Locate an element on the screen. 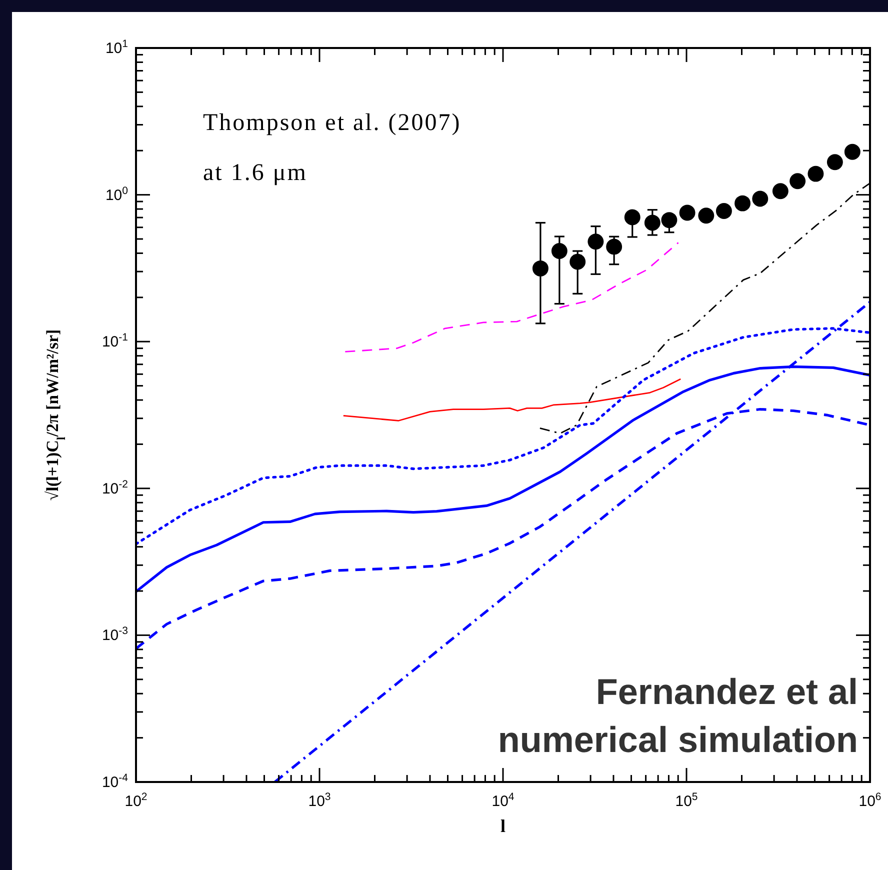 The height and width of the screenshot is (870, 888). annotation: Thompson et al. (2007) is located at coordinates (332, 123).